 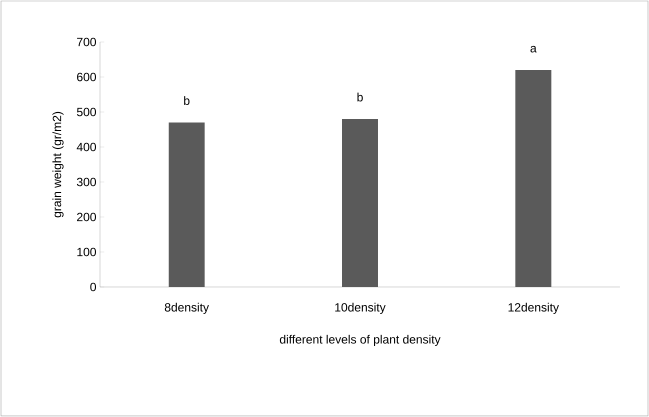 What do you see at coordinates (93, 287) in the screenshot?
I see `y-tick-label: 0` at bounding box center [93, 287].